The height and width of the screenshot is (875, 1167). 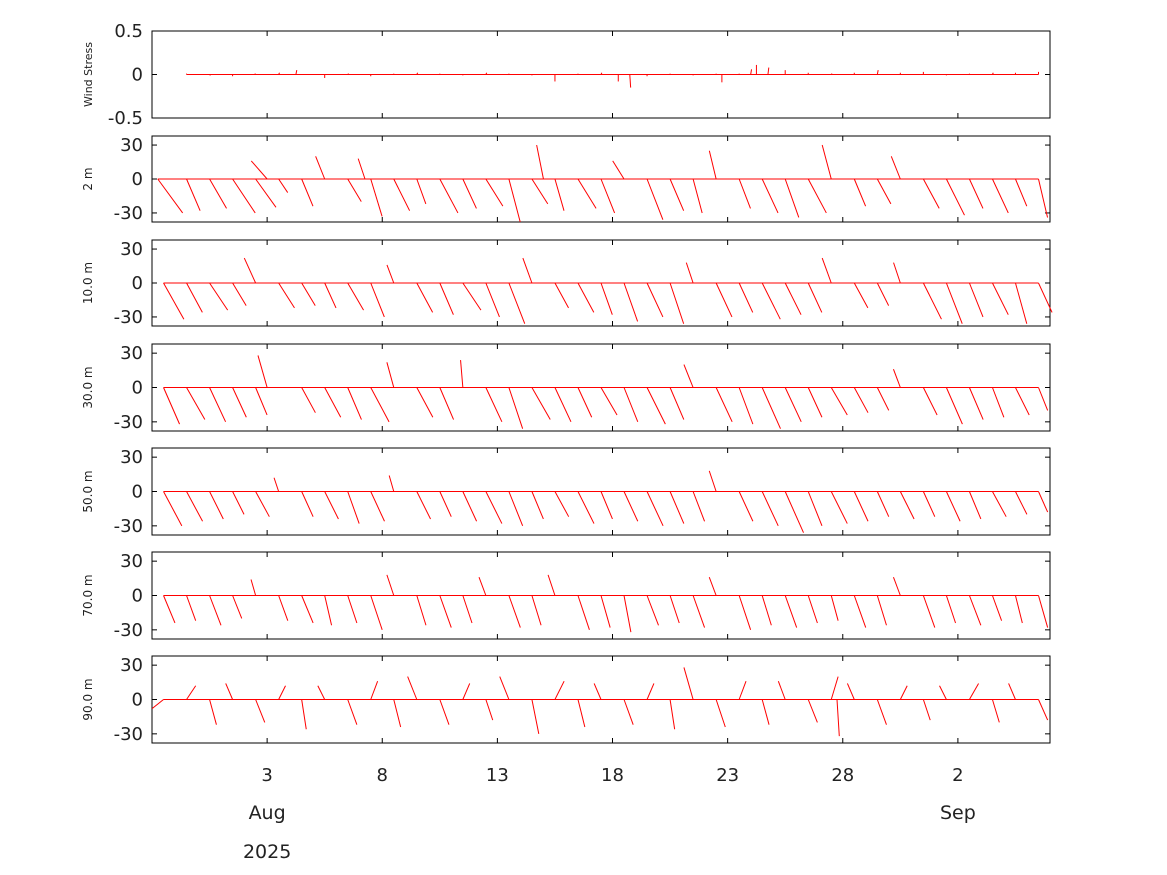 I want to click on y-tick-label: -0.5, so click(x=125, y=118).